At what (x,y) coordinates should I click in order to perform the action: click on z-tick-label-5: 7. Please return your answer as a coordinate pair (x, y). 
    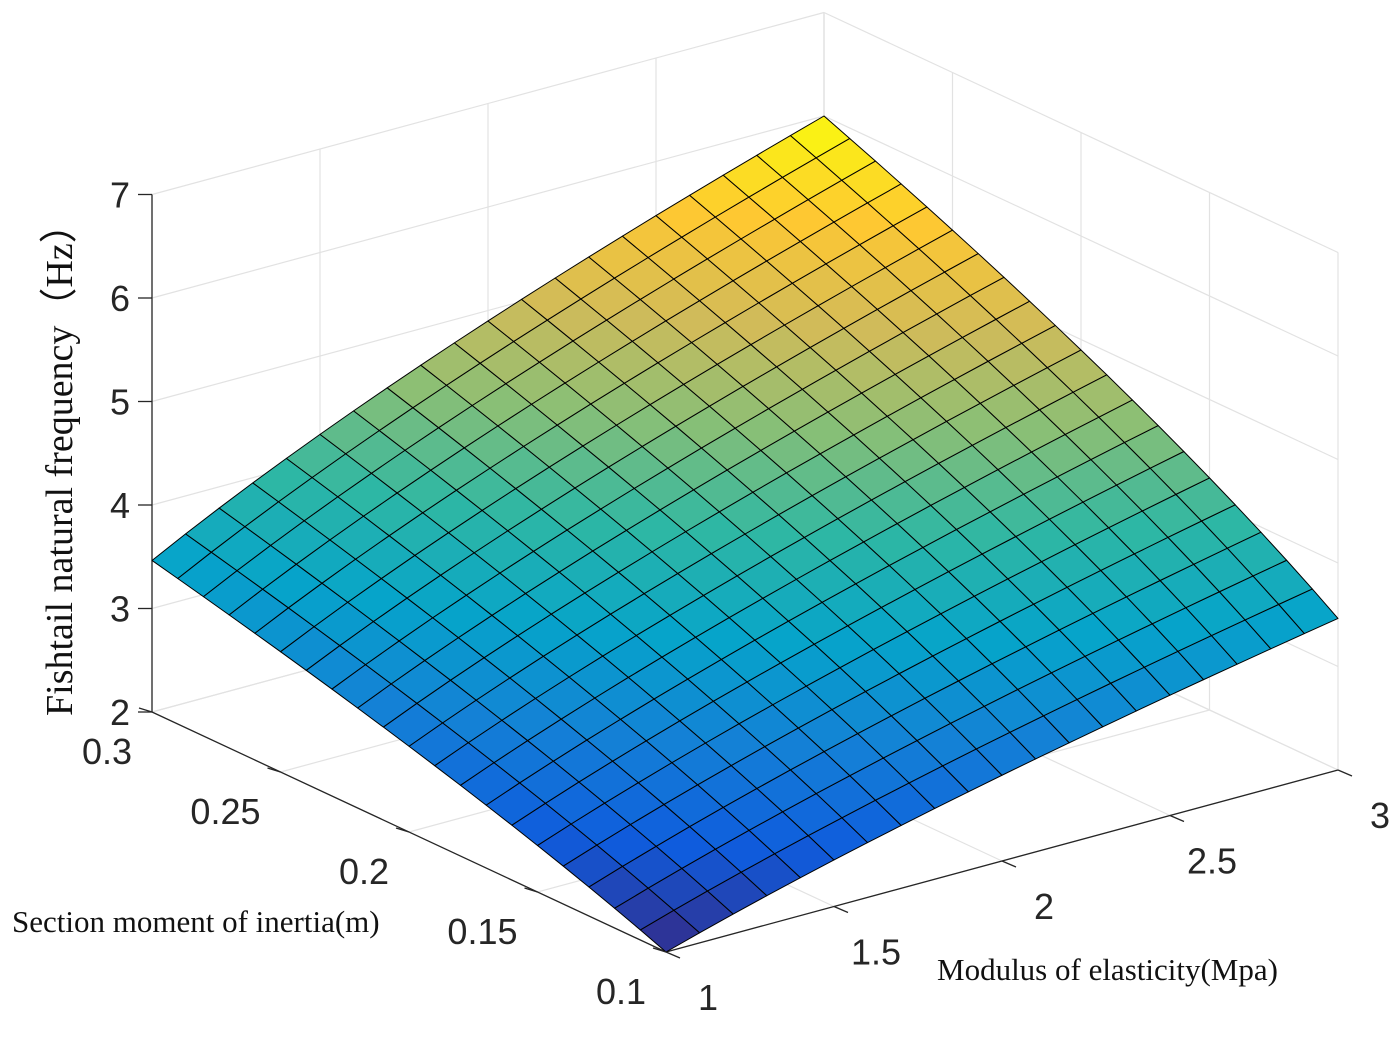
    Looking at the image, I should click on (120, 195).